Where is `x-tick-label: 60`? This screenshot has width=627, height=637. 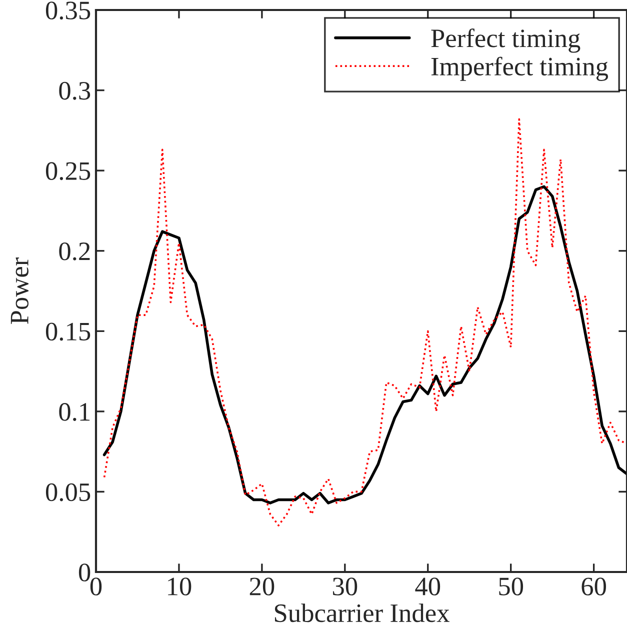
x-tick-label: 60 is located at coordinates (594, 587).